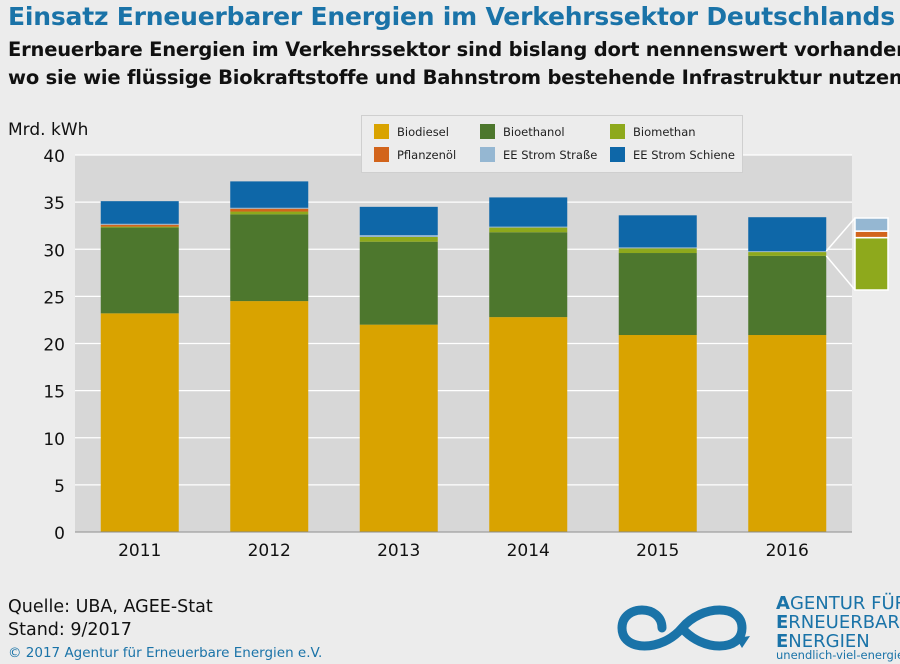 The width and height of the screenshot is (900, 664). I want to click on y-tick-label: 30, so click(54, 251).